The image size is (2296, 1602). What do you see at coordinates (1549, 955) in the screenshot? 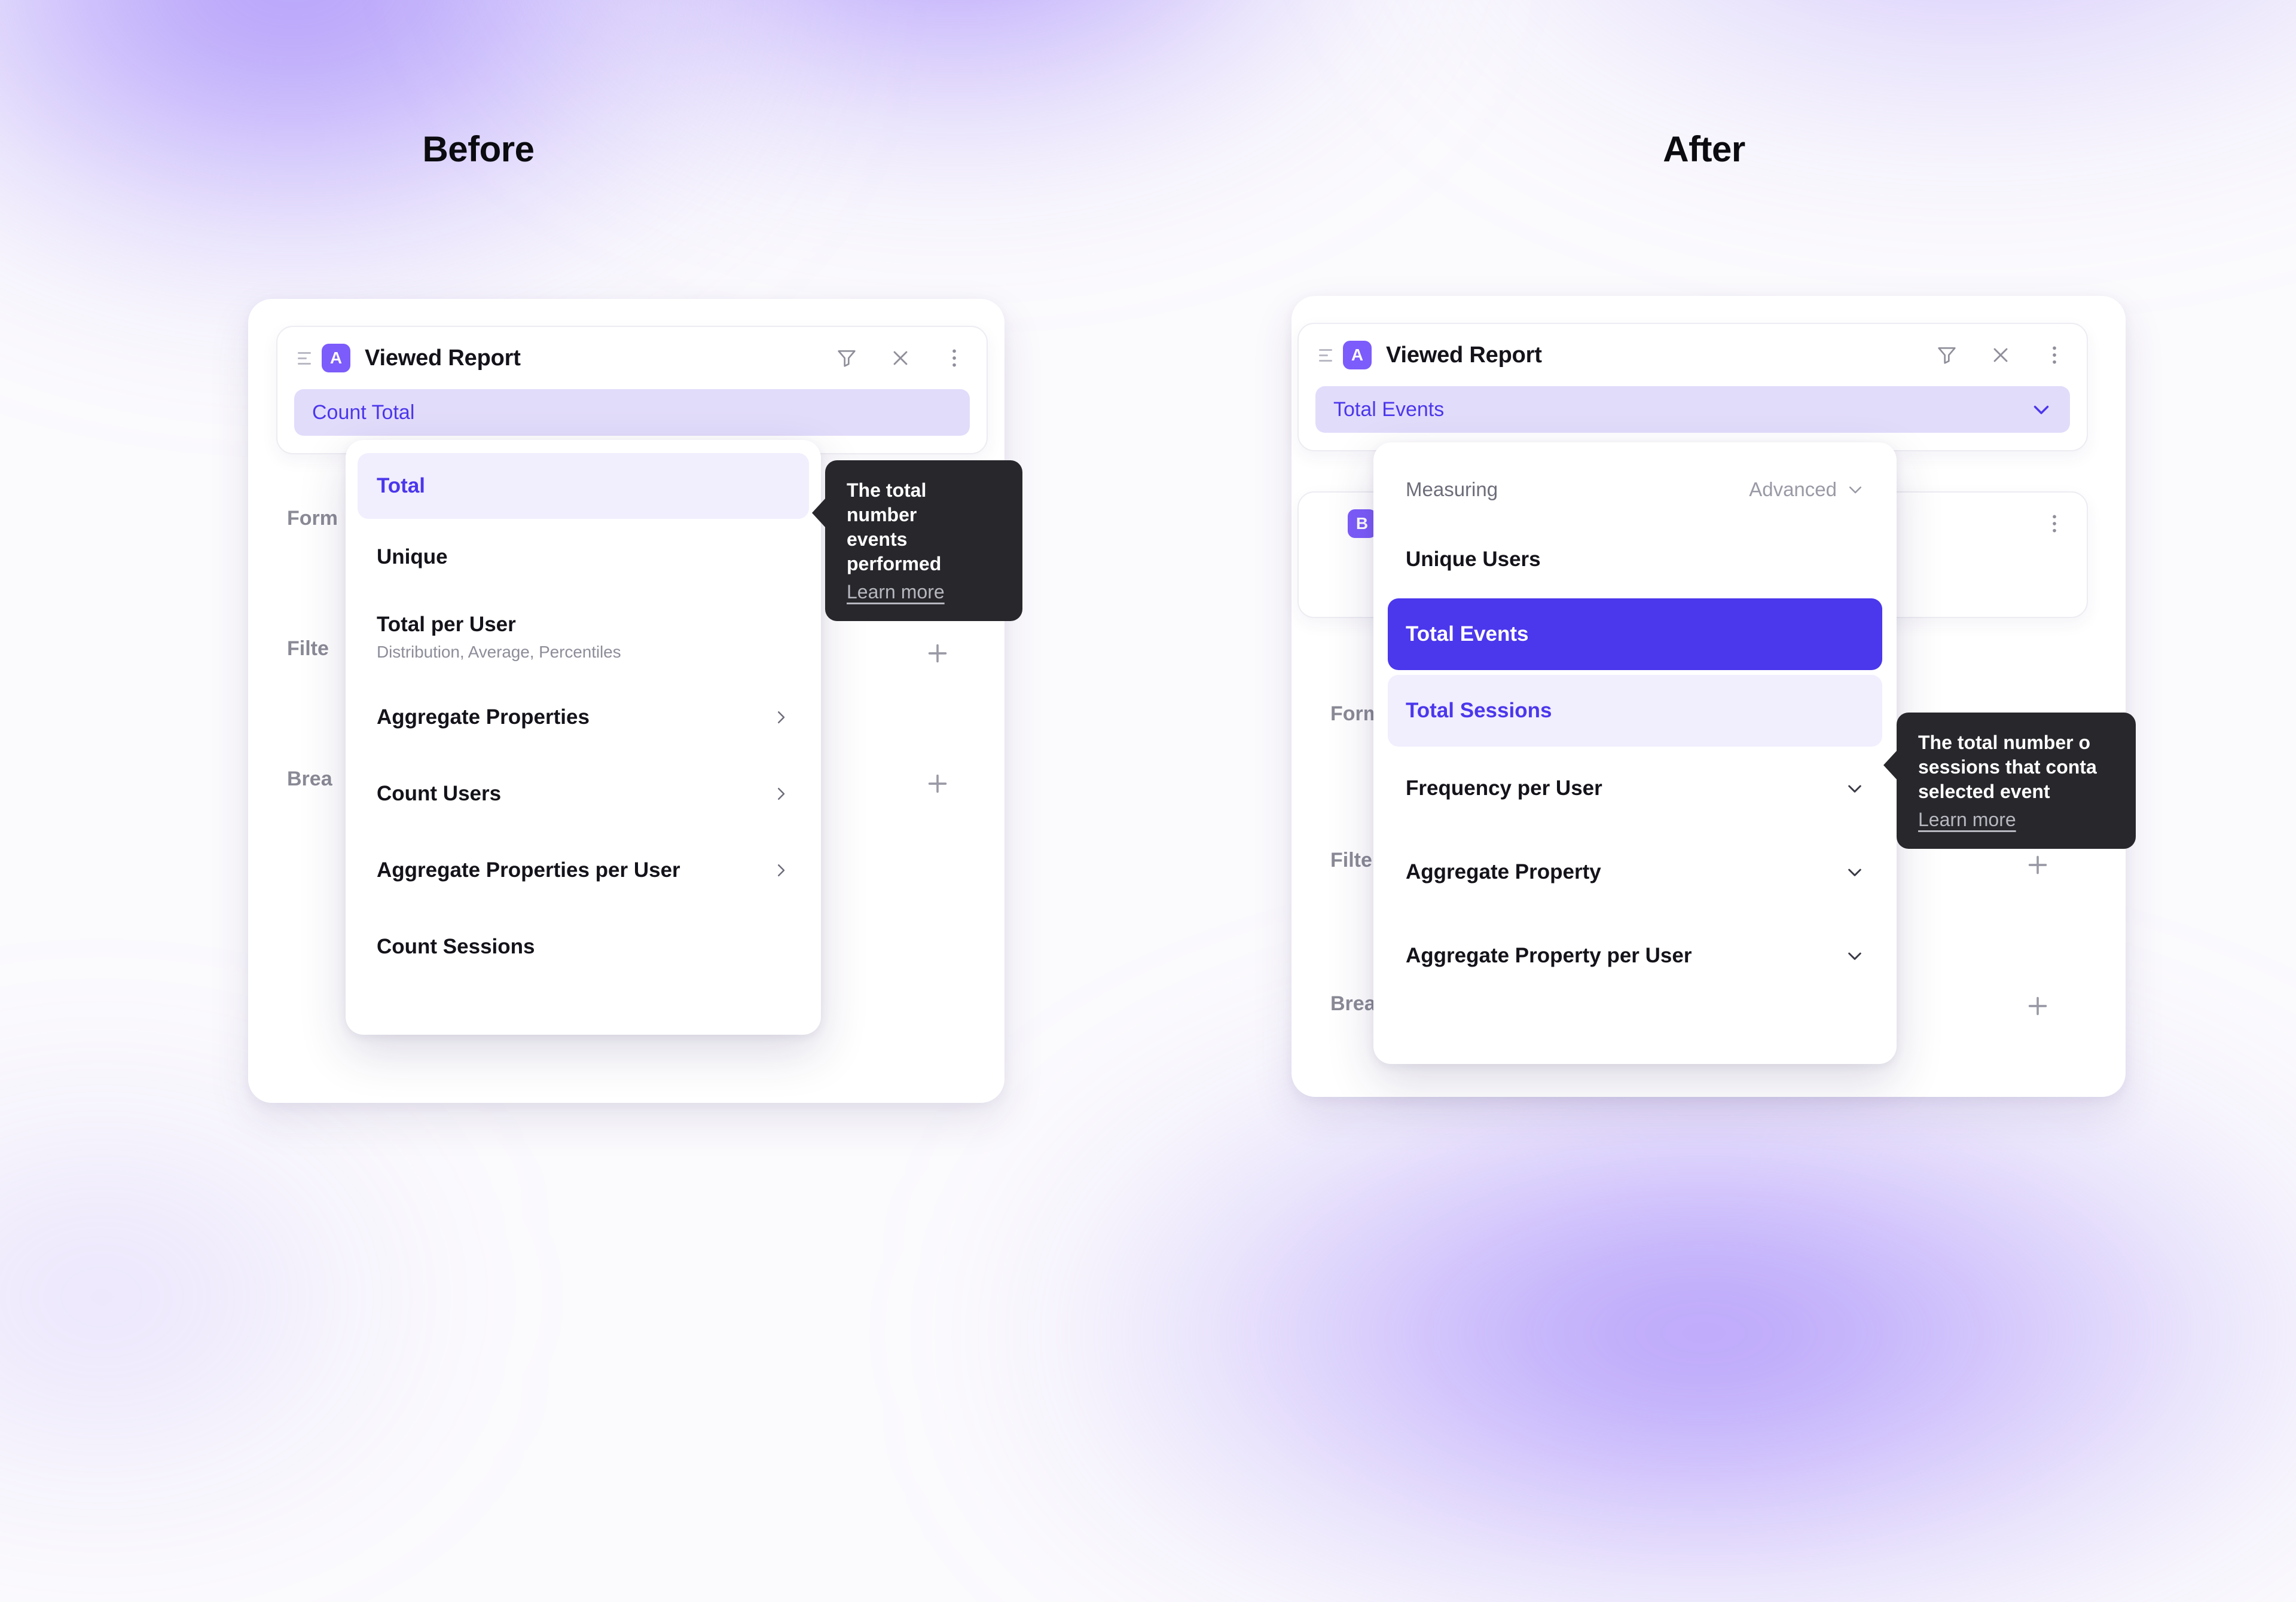
I see `menu-item-label: Aggregate Property per User` at bounding box center [1549, 955].